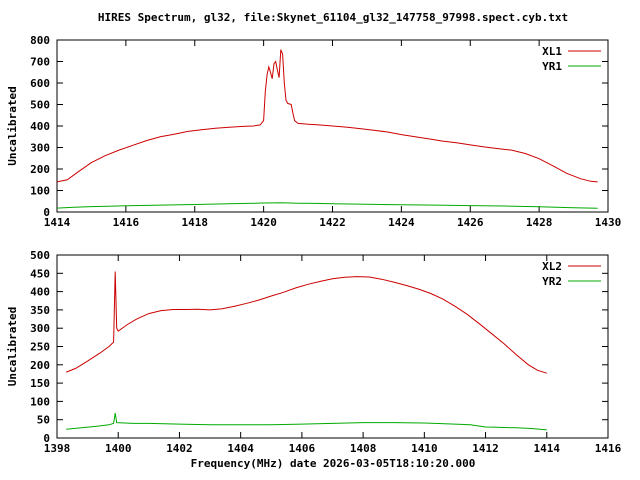 The height and width of the screenshot is (480, 640). Describe the element at coordinates (552, 281) in the screenshot. I see `legend-label-YR2: YR2` at that location.